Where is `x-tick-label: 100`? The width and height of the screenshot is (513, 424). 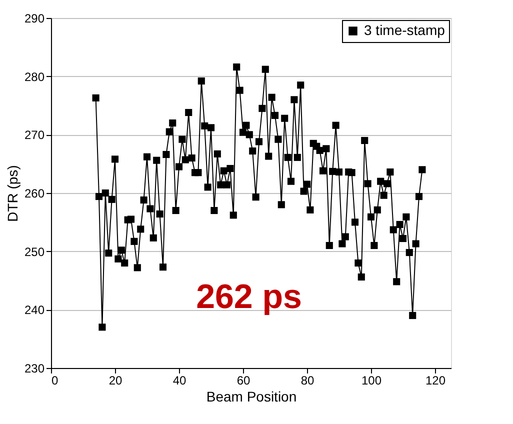
x-tick-label: 100 is located at coordinates (371, 381).